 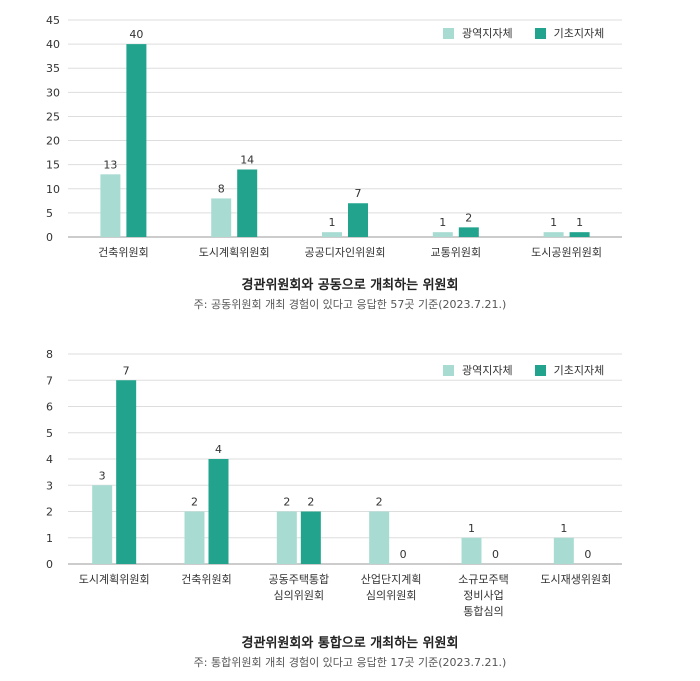 I want to click on x-category-label: 통합심의, so click(x=483, y=611).